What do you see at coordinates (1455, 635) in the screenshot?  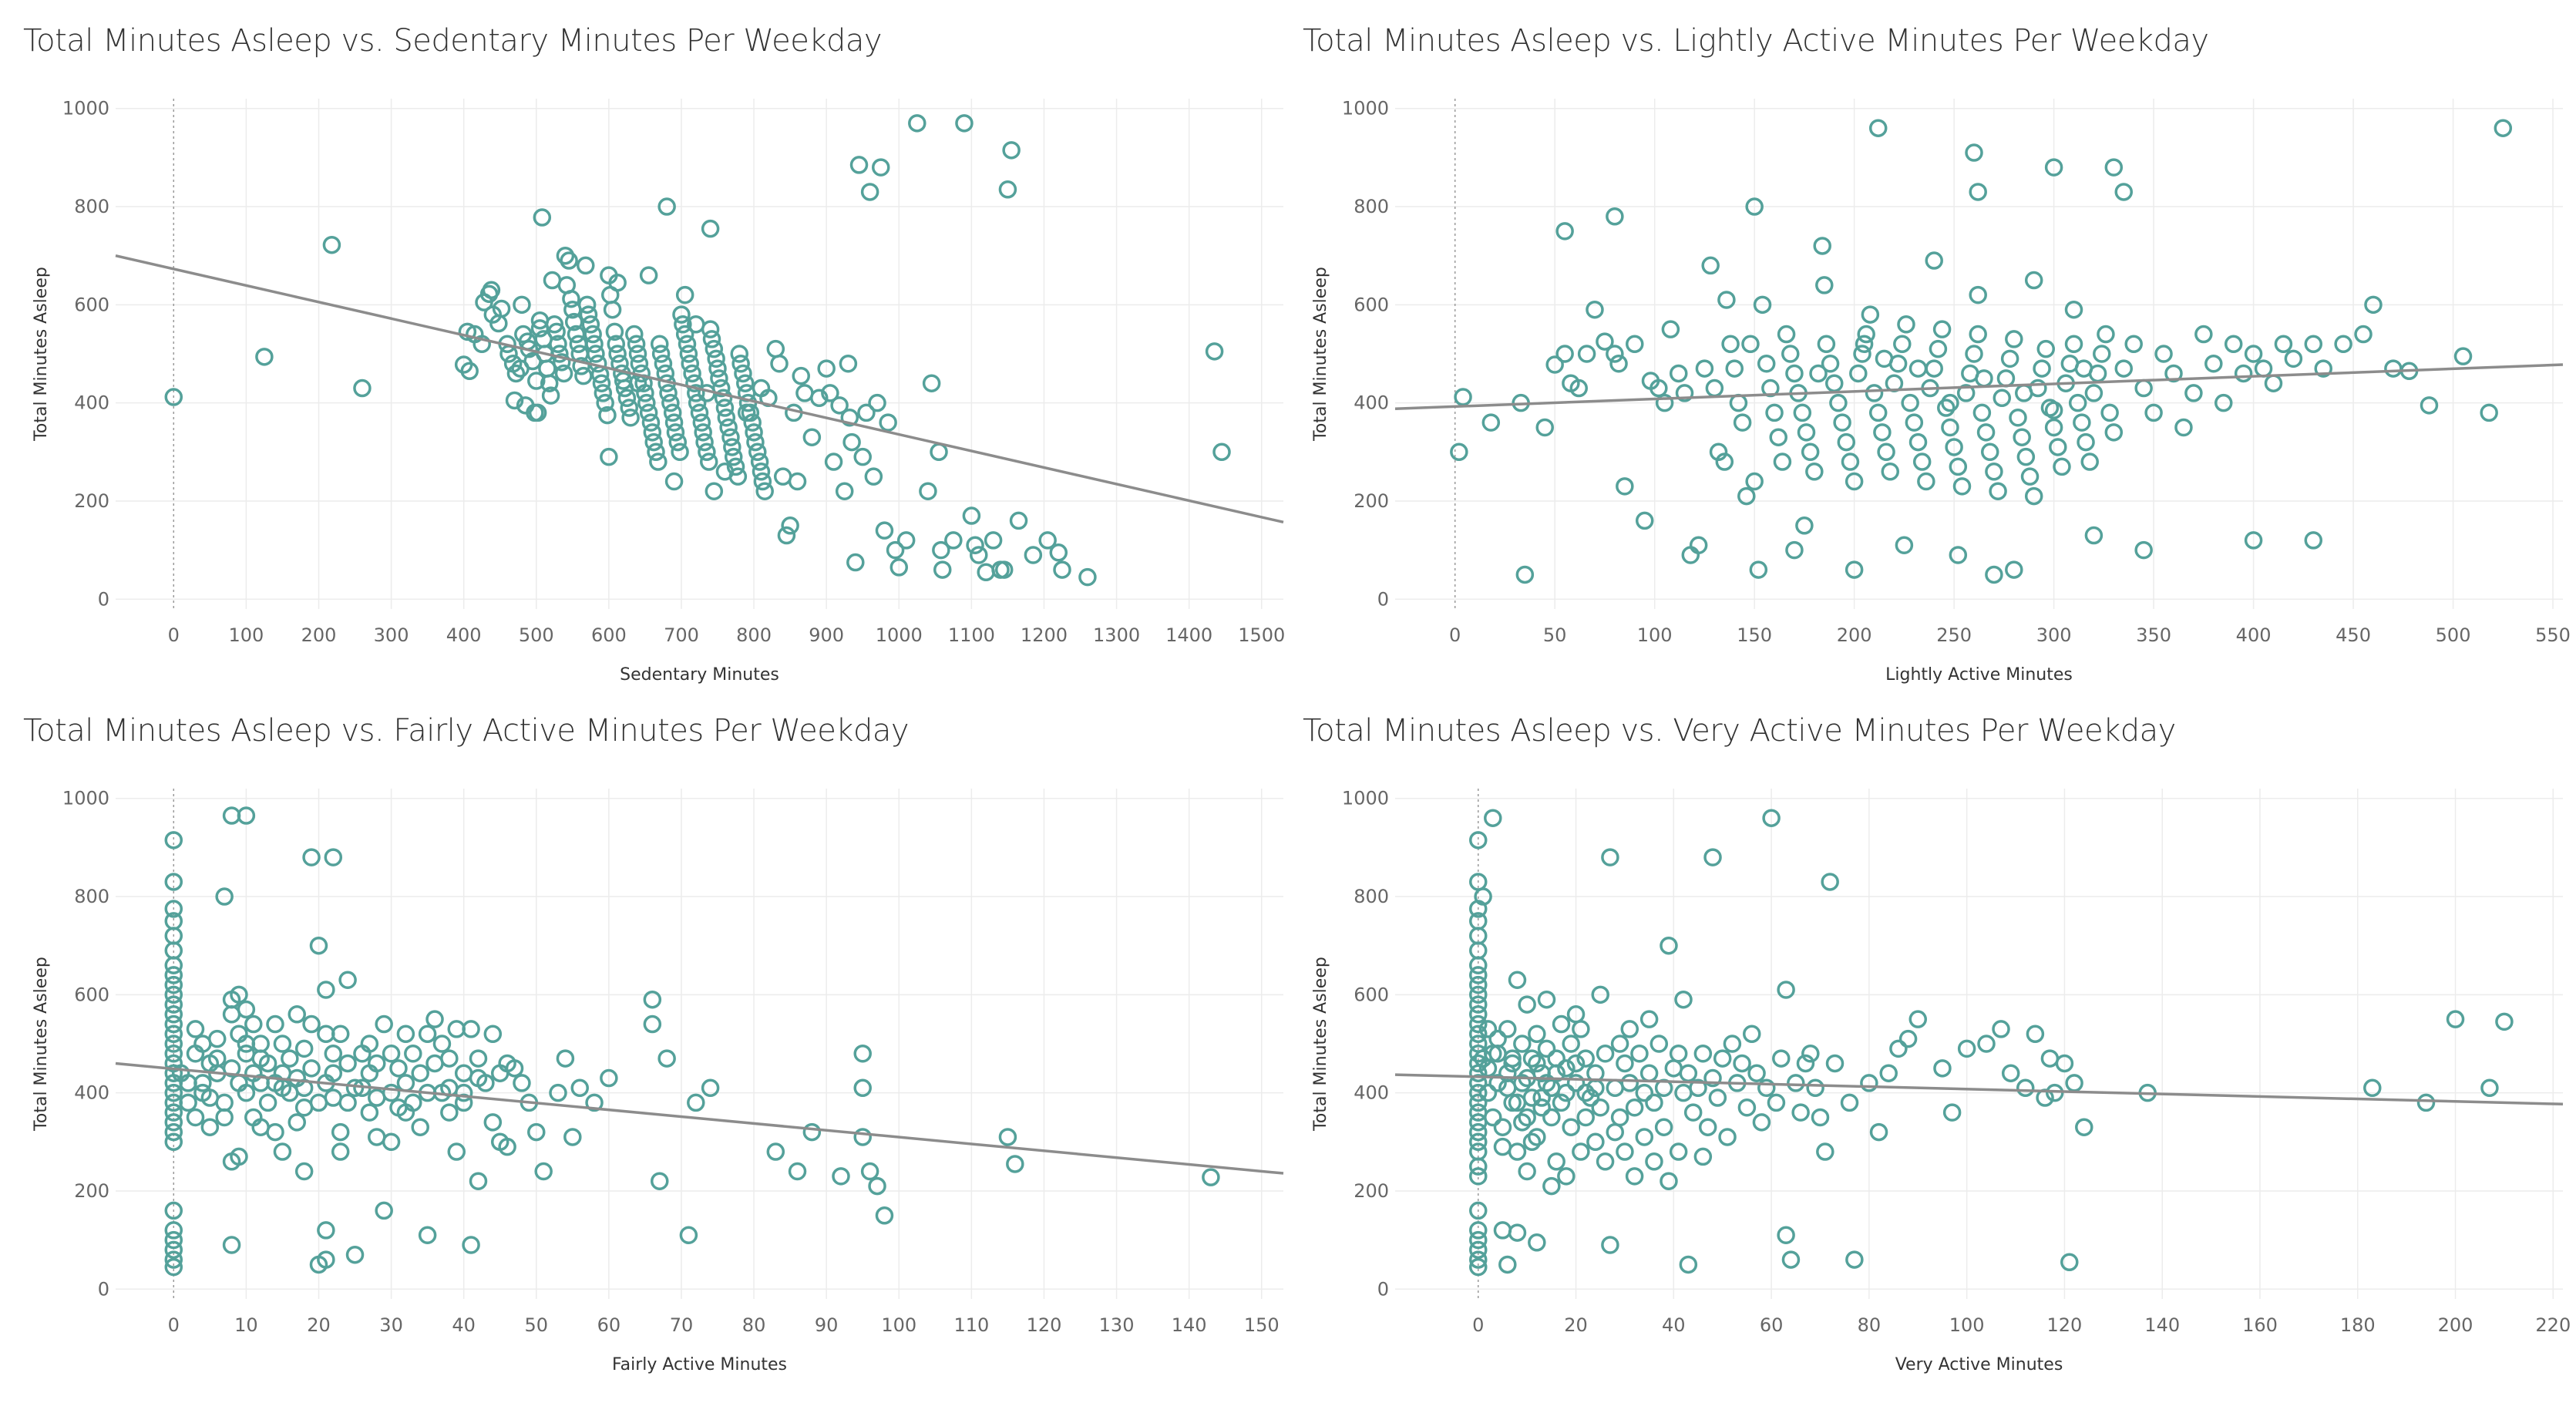 I see `x-tick-label: 0` at bounding box center [1455, 635].